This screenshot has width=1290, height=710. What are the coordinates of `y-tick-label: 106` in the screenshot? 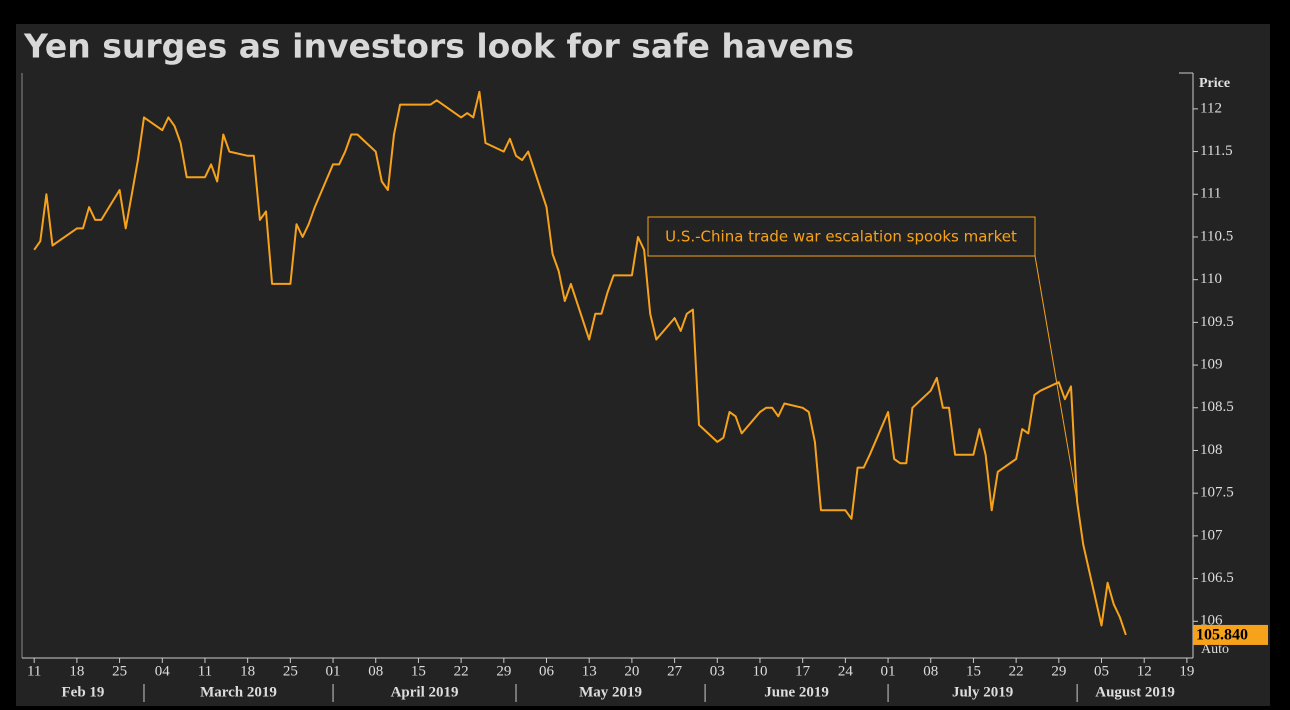 It's located at (1211, 621).